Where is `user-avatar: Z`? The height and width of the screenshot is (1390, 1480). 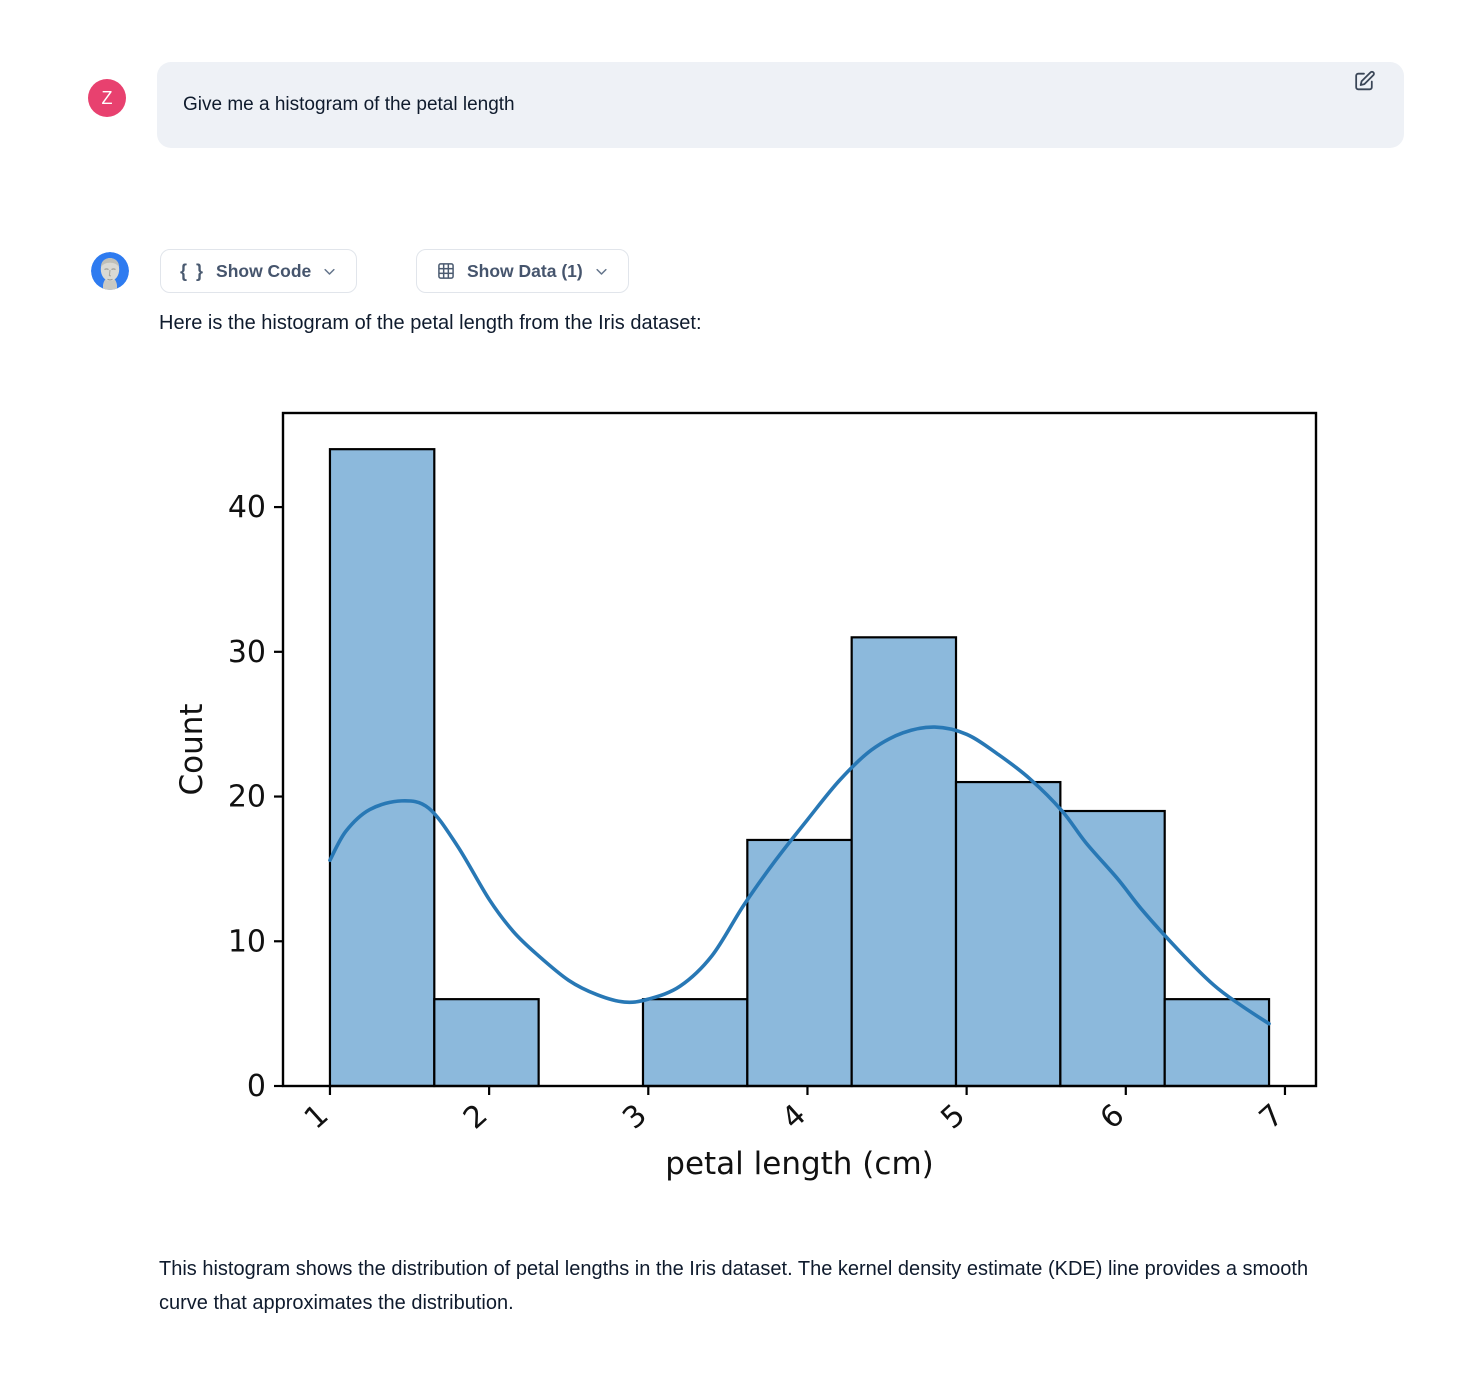
user-avatar: Z is located at coordinates (107, 98).